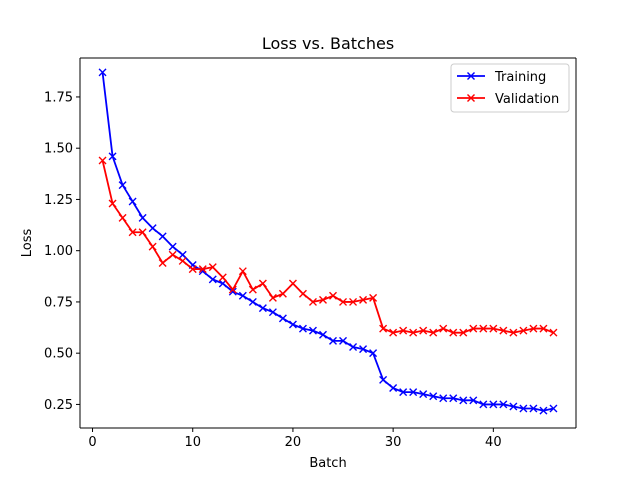 The image size is (640, 480). Describe the element at coordinates (132, 232) in the screenshot. I see `validation-point-4-stroke-b` at that location.